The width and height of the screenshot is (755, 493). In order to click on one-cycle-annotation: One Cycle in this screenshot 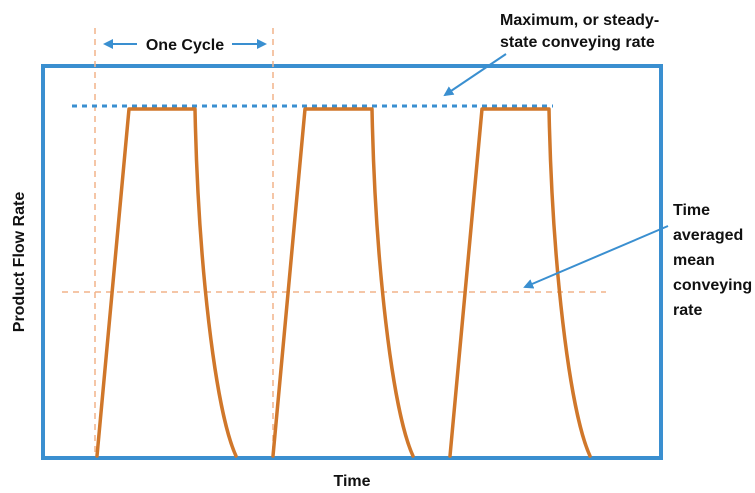, I will do `click(185, 45)`.